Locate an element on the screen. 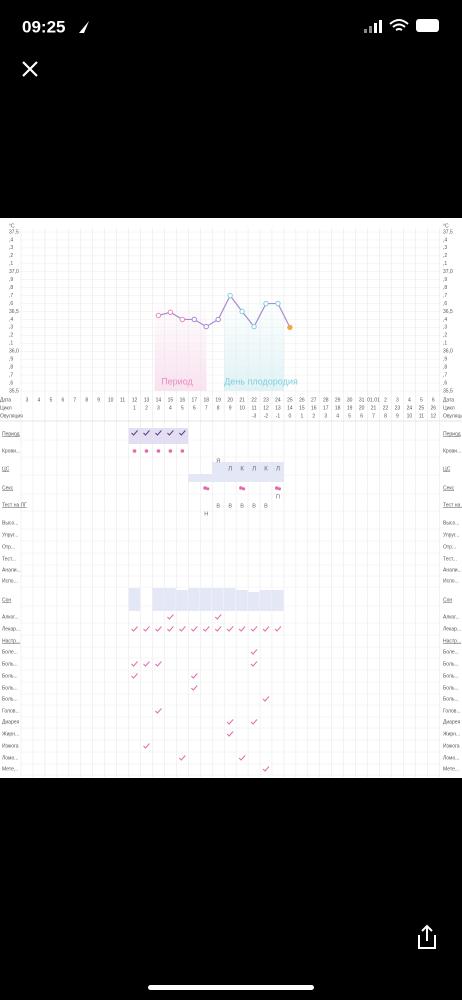 The width and height of the screenshot is (462, 1000). row-label: Овуляция is located at coordinates (452, 416).